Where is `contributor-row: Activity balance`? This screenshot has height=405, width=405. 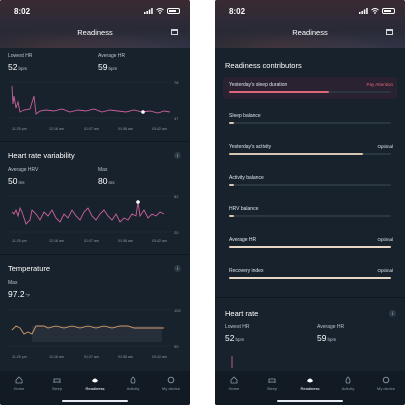
contributor-row: Activity balance is located at coordinates (310, 181).